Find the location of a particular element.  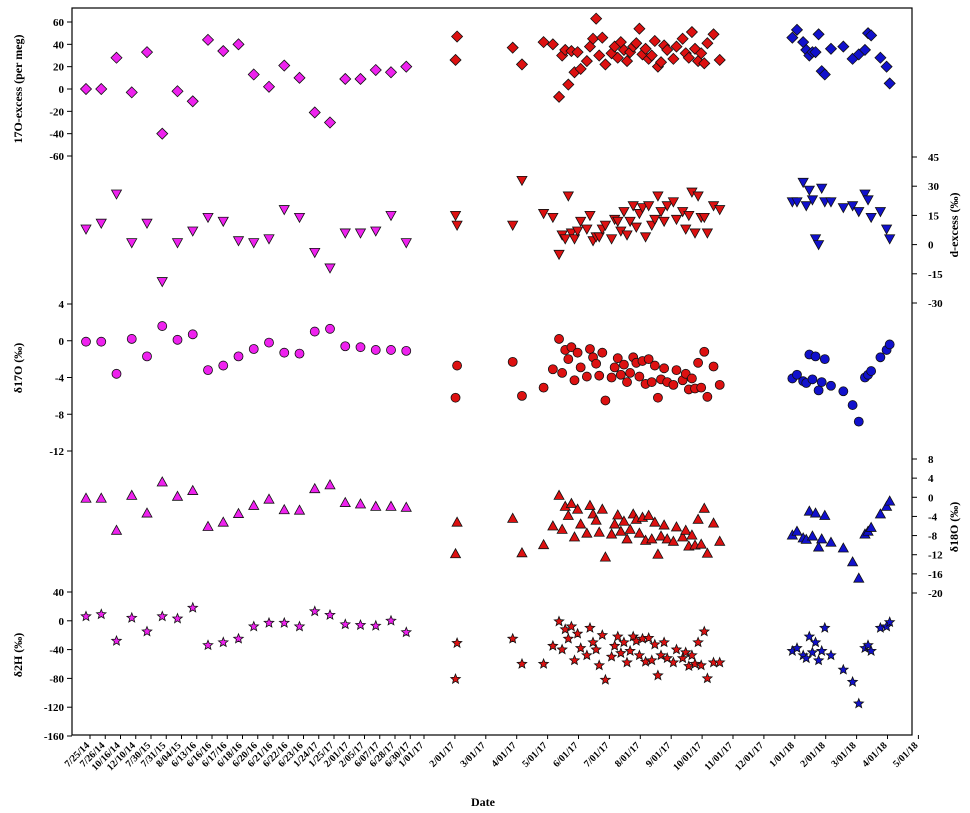

y-tick-label: 15 is located at coordinates (934, 216).